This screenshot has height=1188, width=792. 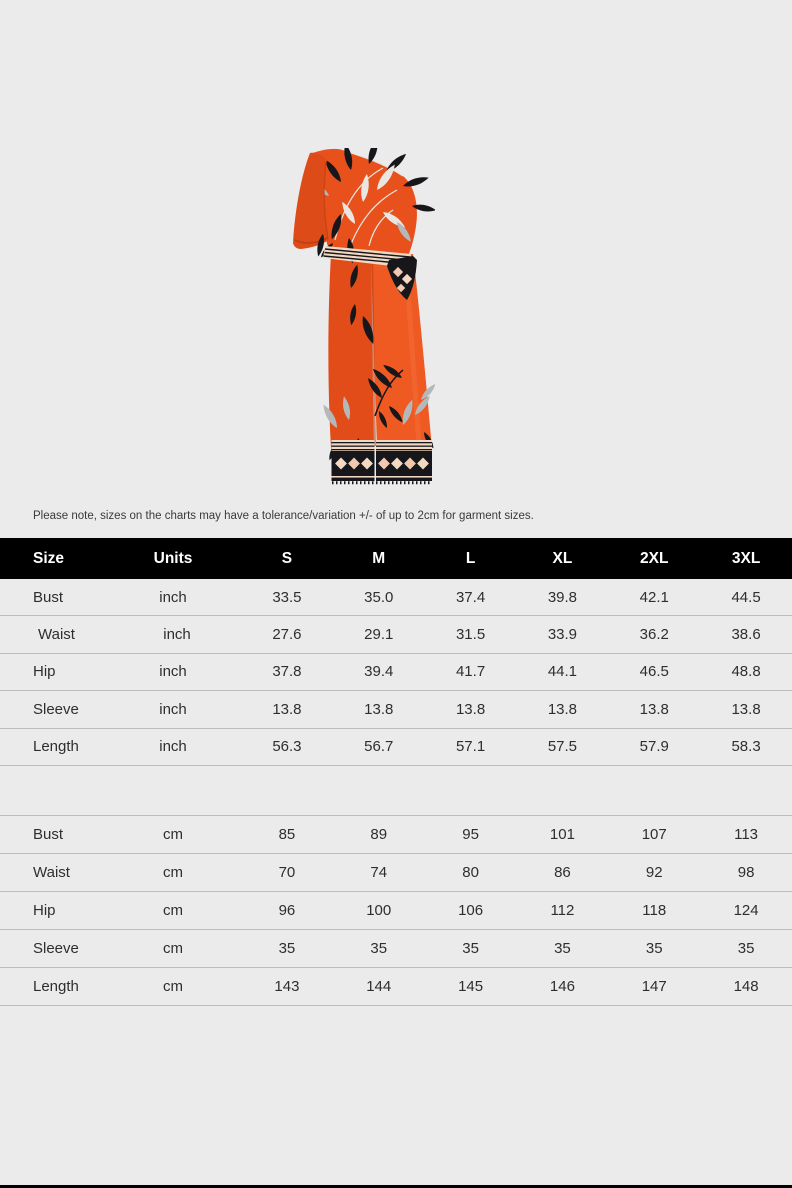 I want to click on table-header-row: Size Units S M L XL 2XL 3XL, so click(x=396, y=558).